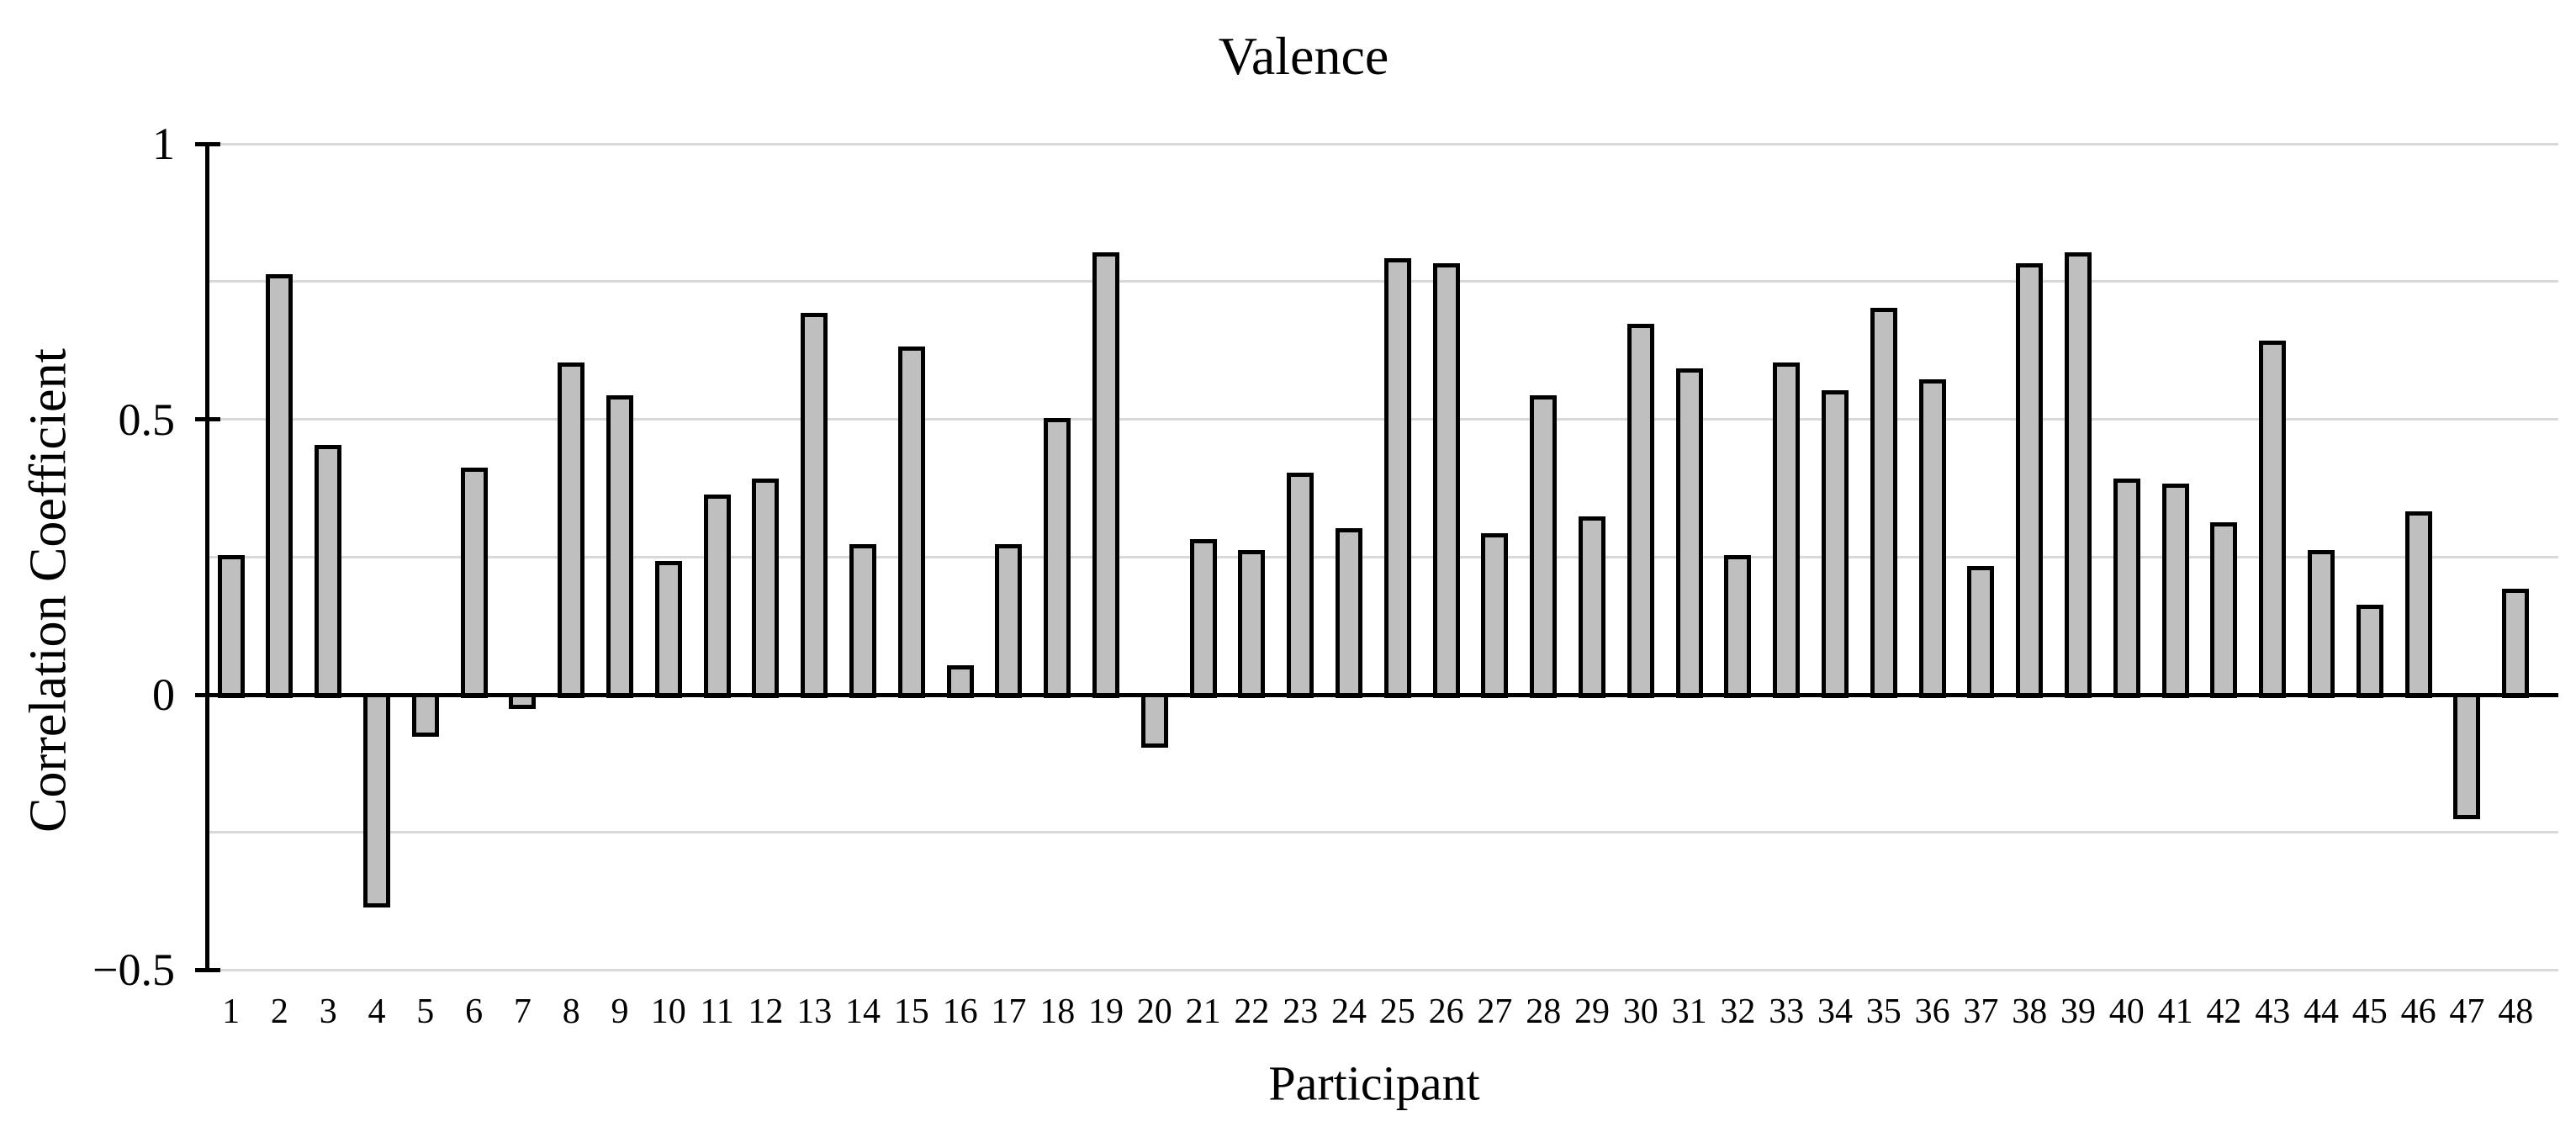 This screenshot has width=2576, height=1127. Describe the element at coordinates (766, 1012) in the screenshot. I see `x-tick-label-12: 12` at that location.